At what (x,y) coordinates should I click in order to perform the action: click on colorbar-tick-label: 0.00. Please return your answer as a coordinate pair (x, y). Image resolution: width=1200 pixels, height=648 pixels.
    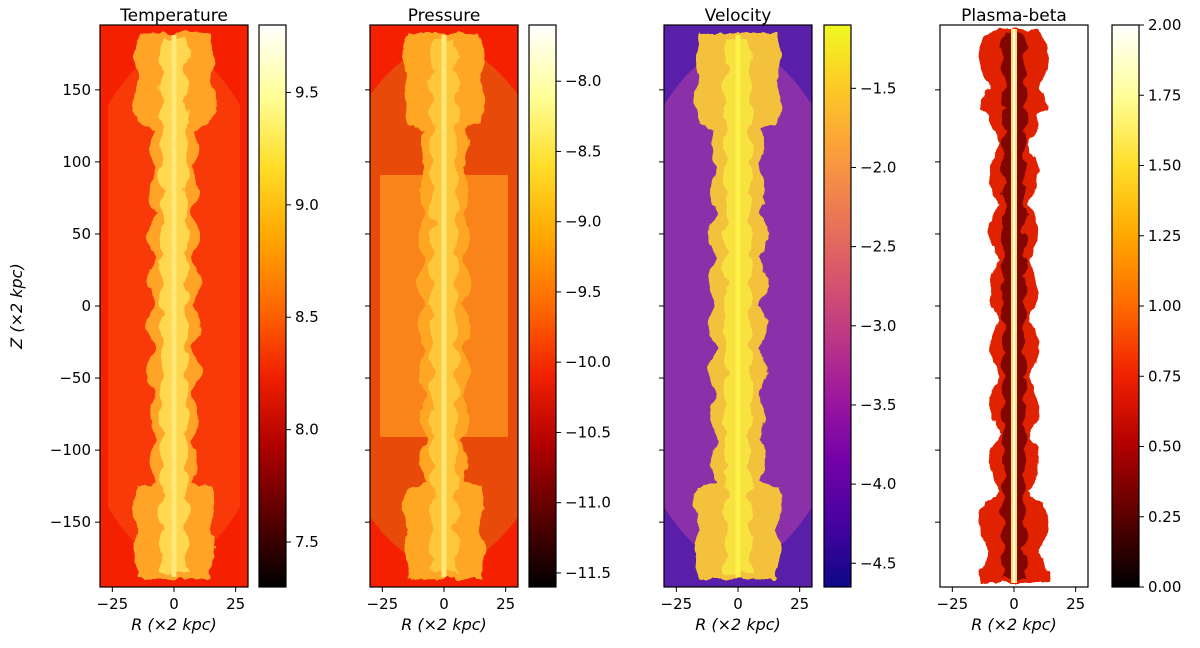
    Looking at the image, I should click on (1164, 587).